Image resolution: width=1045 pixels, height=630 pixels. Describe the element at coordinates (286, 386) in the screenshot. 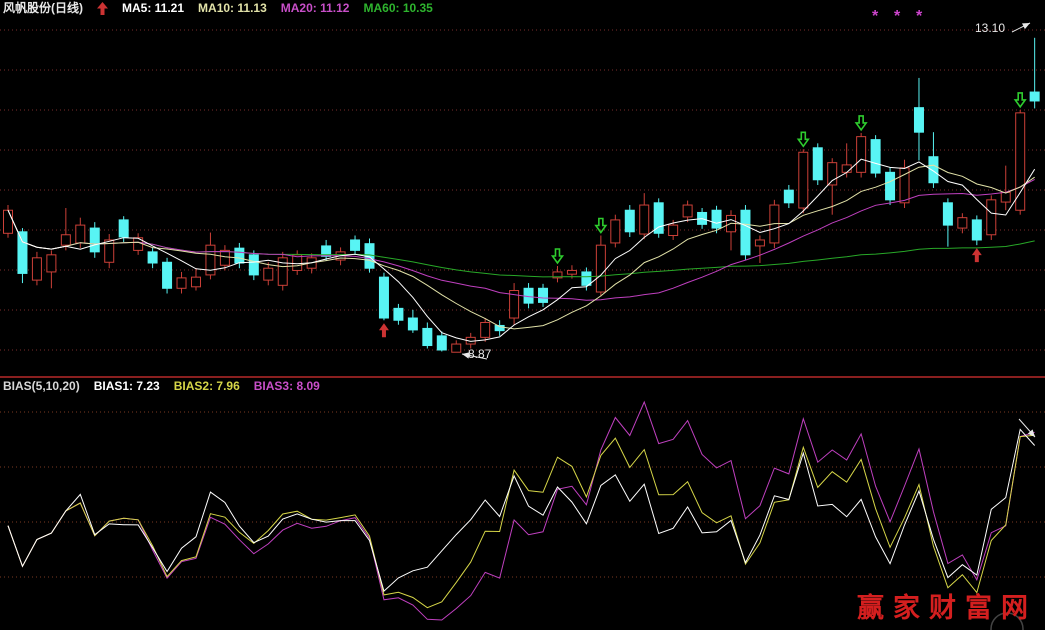

I see `bias3-value: BIAS3: 8.09` at that location.